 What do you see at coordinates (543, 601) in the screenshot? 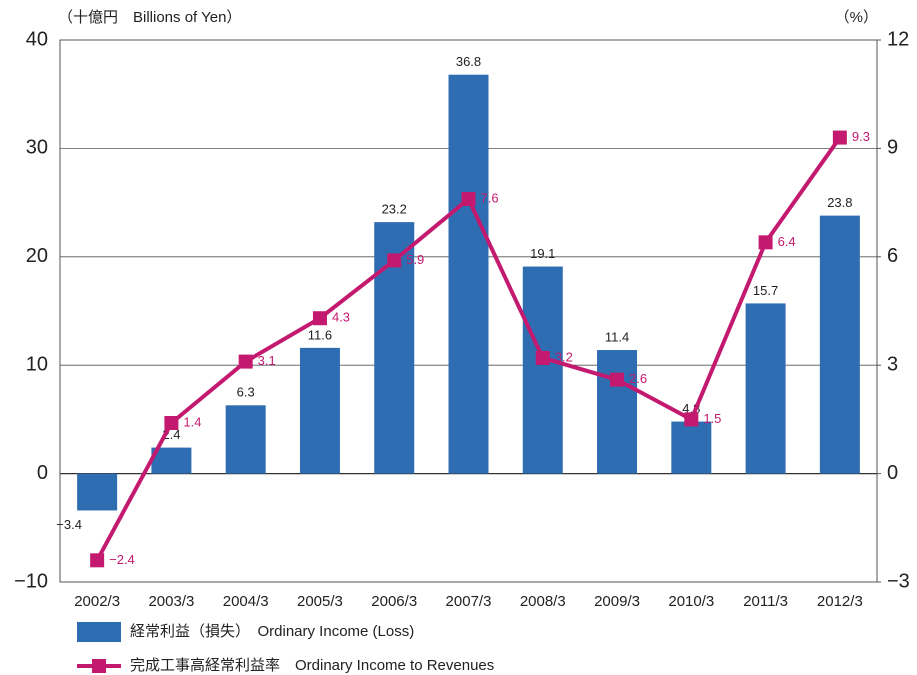
I see `x-tick-label: 2008/3` at bounding box center [543, 601].